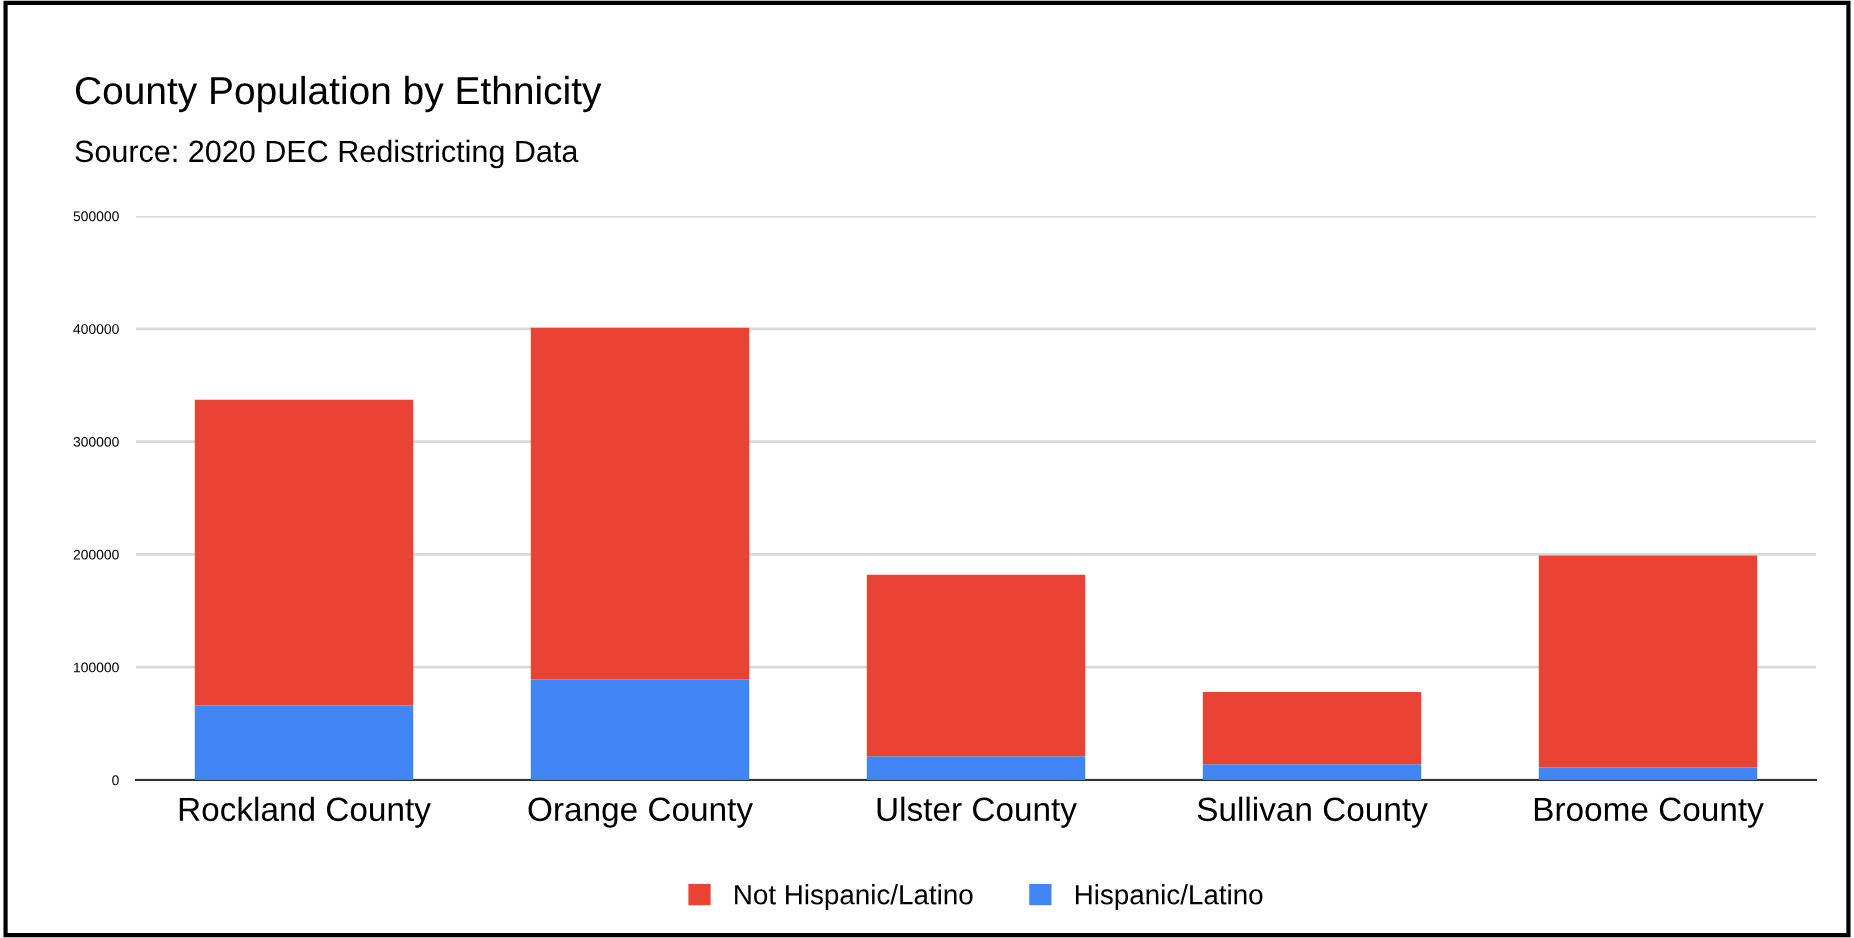 The image size is (1854, 938). Describe the element at coordinates (1649, 812) in the screenshot. I see `x-tick-label: Broome County` at that location.